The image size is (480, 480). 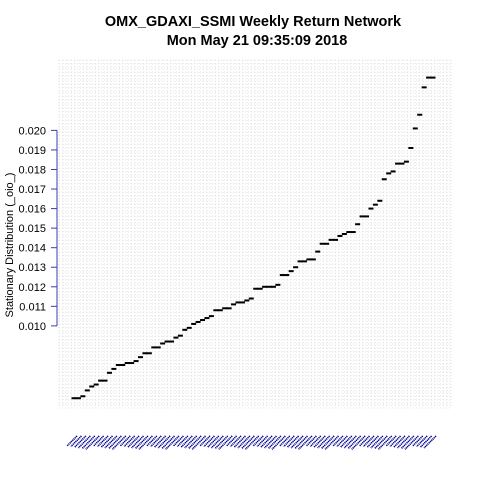 I want to click on y-axis-label: Stationary Distribution (_oio_), so click(x=10, y=245).